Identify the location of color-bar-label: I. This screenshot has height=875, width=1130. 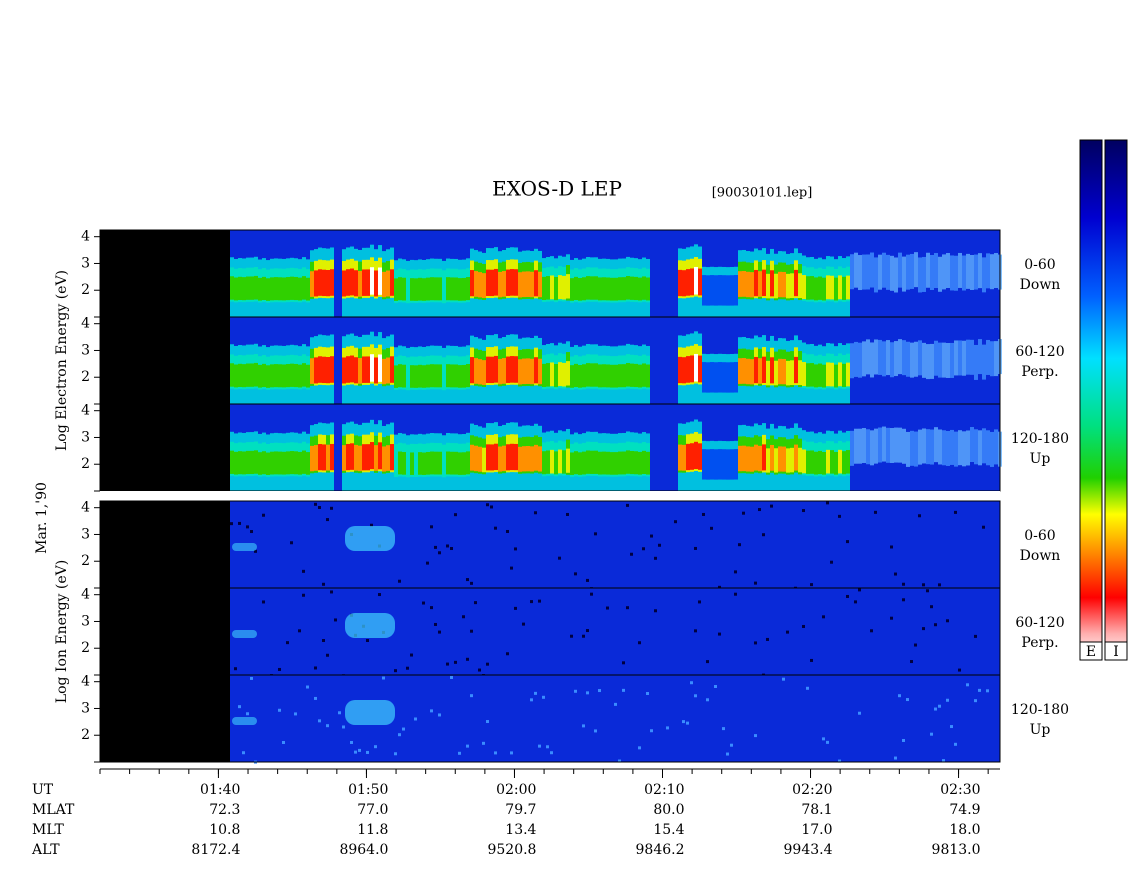
(1116, 652).